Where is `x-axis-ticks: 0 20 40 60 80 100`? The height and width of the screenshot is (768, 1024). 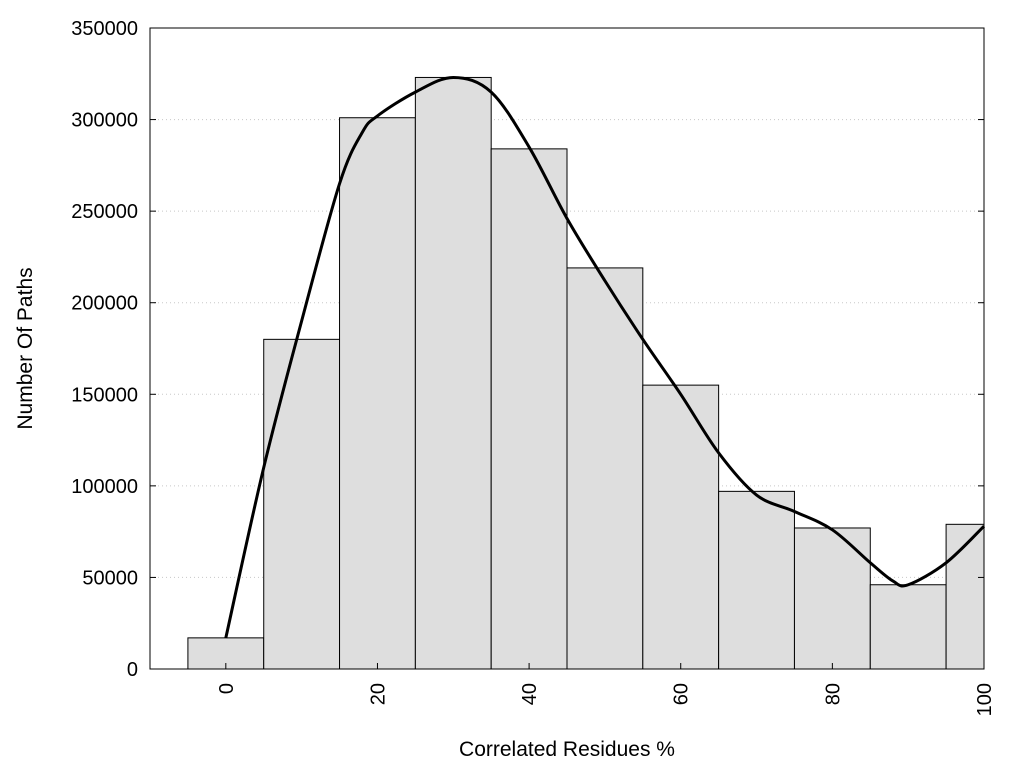 x-axis-ticks: 0 20 40 60 80 100 is located at coordinates (606, 689).